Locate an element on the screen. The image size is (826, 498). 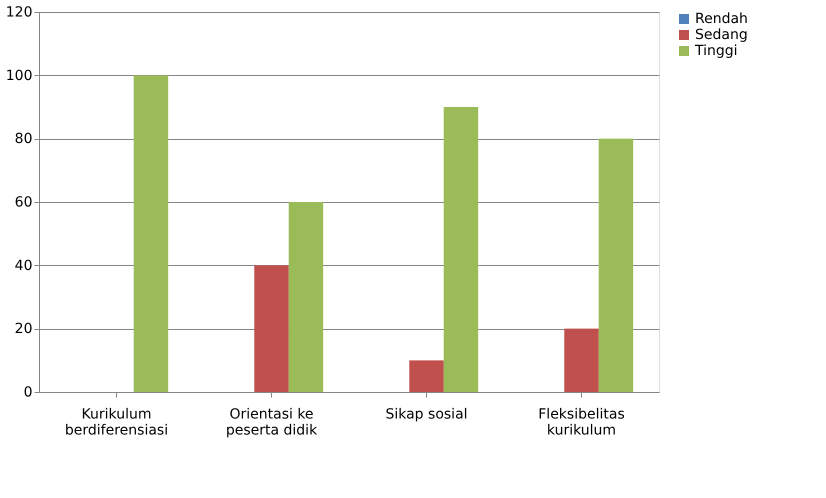
y-tick-label: 60 is located at coordinates (23, 202).